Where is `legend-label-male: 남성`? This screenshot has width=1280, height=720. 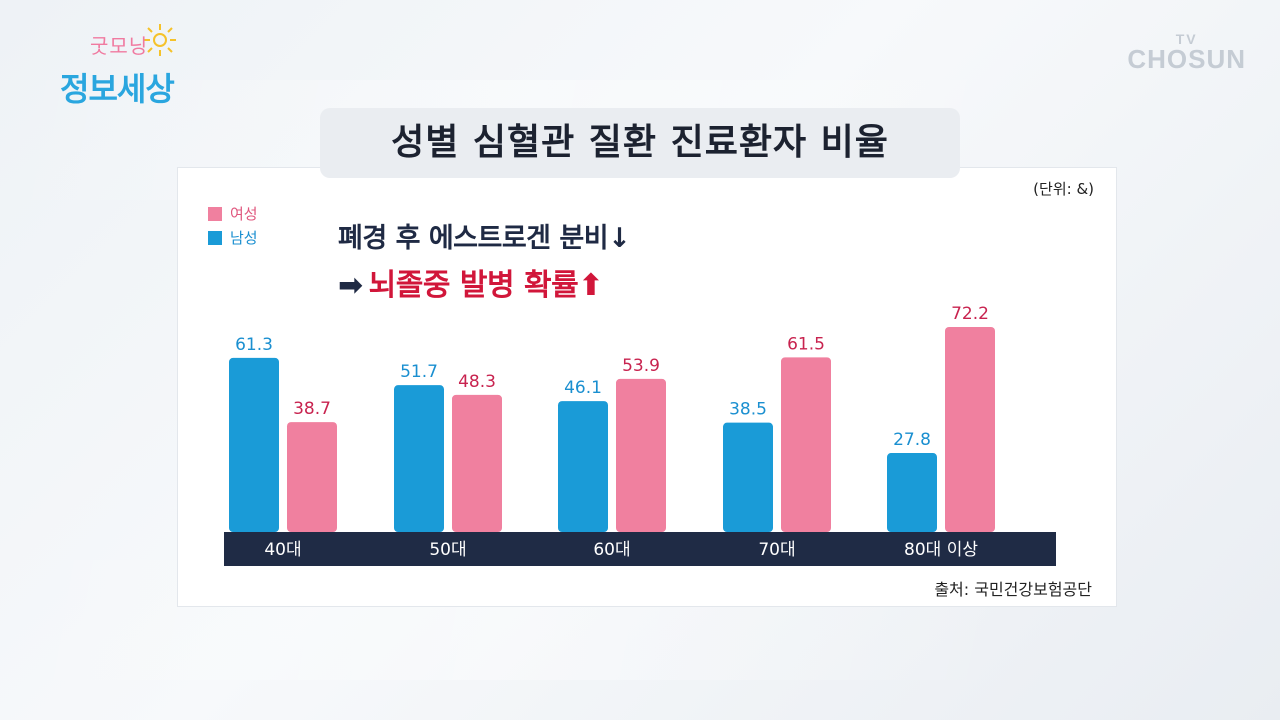 legend-label-male: 남성 is located at coordinates (244, 238).